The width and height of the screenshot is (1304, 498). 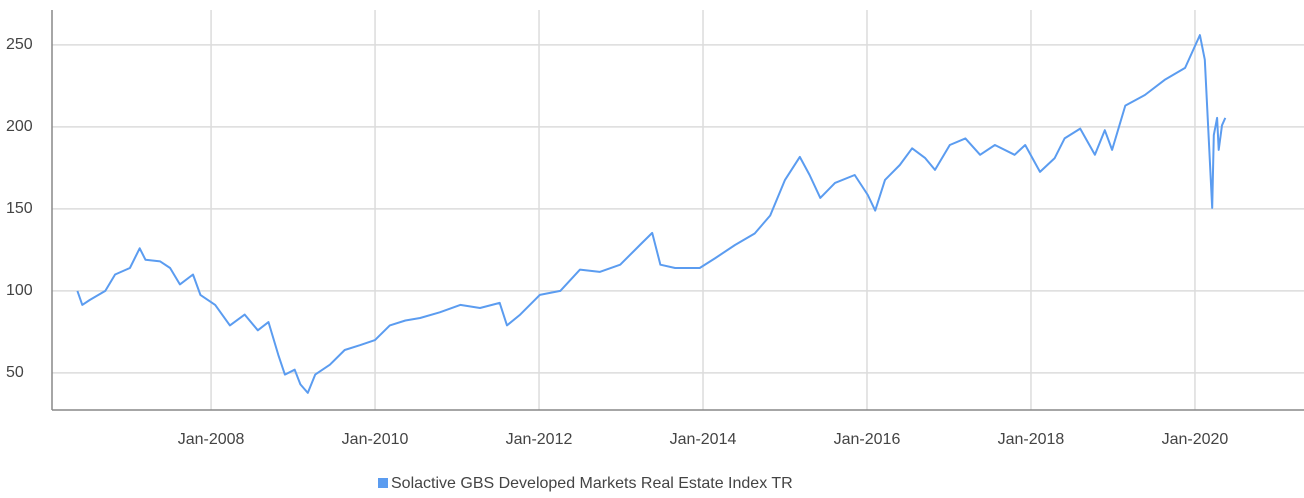 What do you see at coordinates (19, 208) in the screenshot?
I see `y-tick-label: 150` at bounding box center [19, 208].